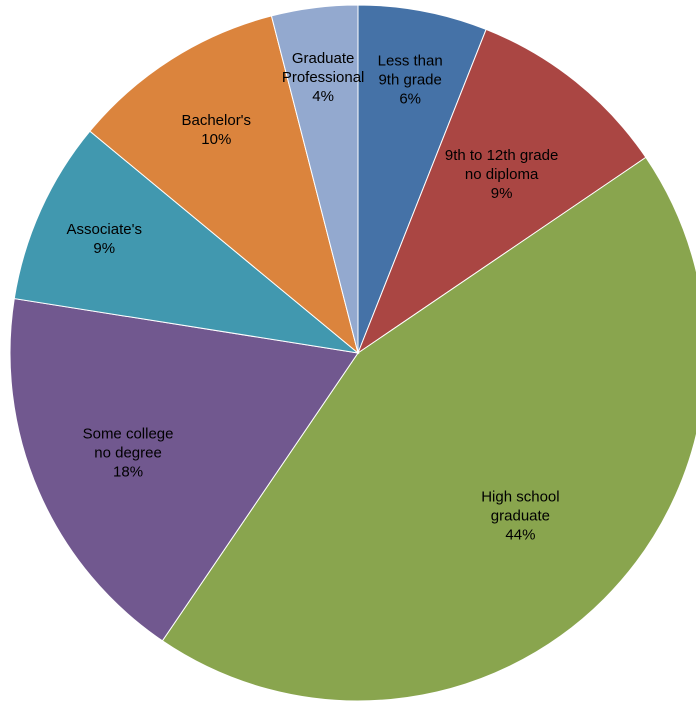 This screenshot has height=703, width=696. What do you see at coordinates (501, 155) in the screenshot?
I see `slice-label-line: 9th to 12th grade` at bounding box center [501, 155].